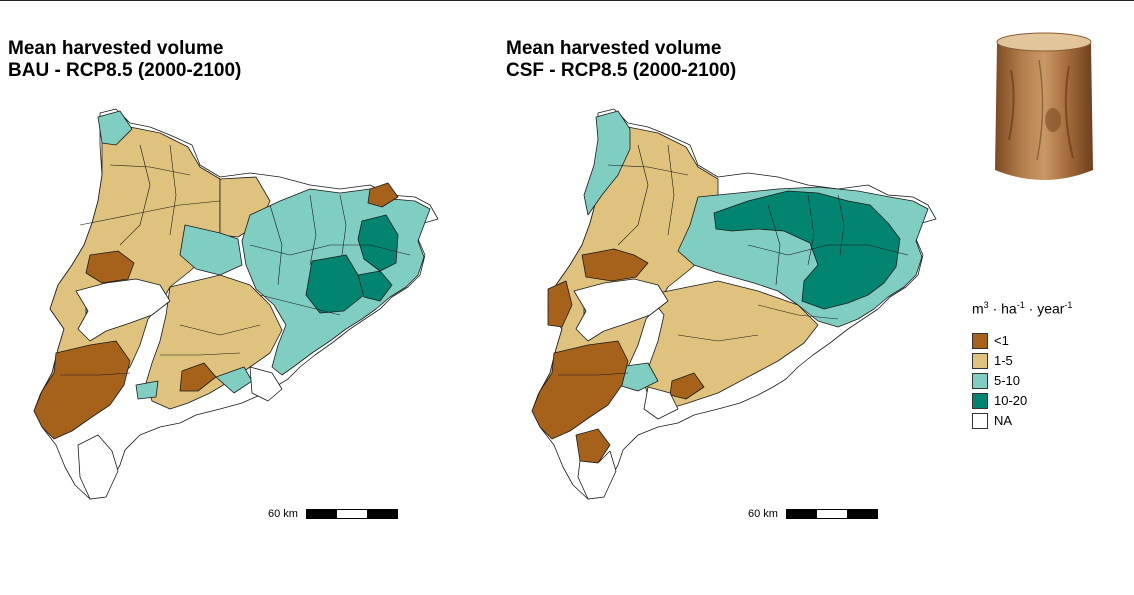  I want to click on map-legend: m3 · ha-1 · year-1 <1 1-5 5-10 10-20 NA, so click(1022, 365).